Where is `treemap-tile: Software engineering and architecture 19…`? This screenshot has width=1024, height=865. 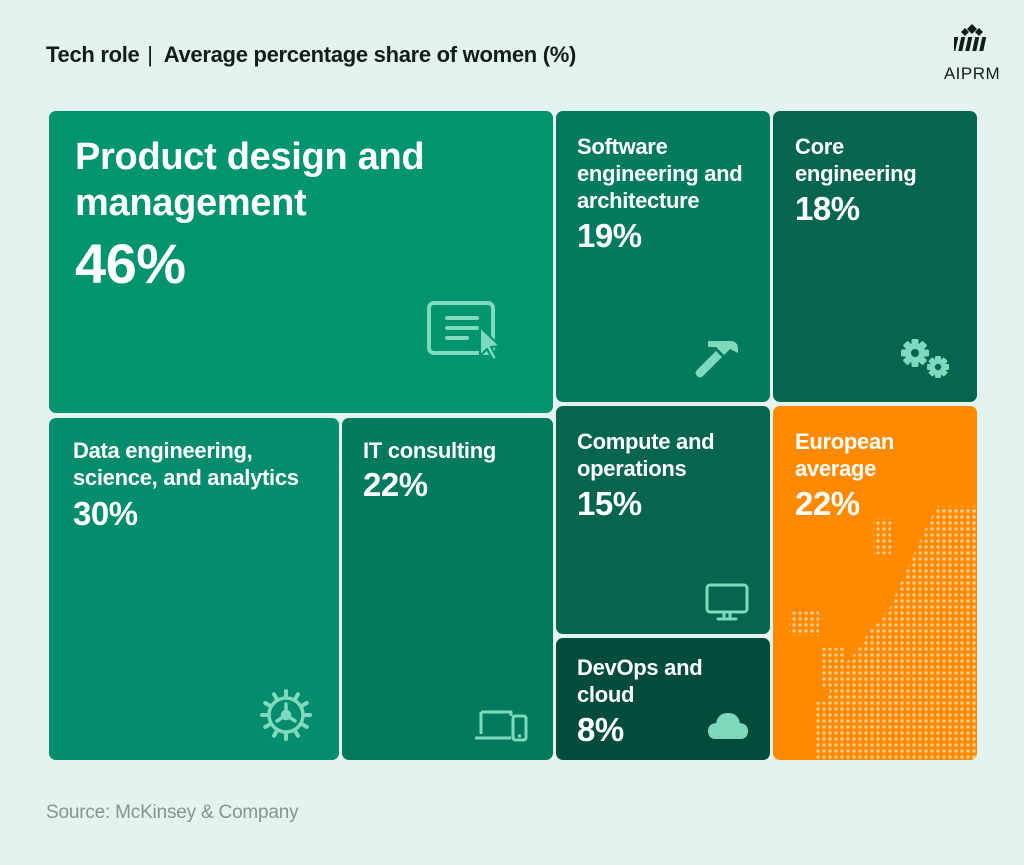
treemap-tile: Software engineering and architecture 19… is located at coordinates (663, 256).